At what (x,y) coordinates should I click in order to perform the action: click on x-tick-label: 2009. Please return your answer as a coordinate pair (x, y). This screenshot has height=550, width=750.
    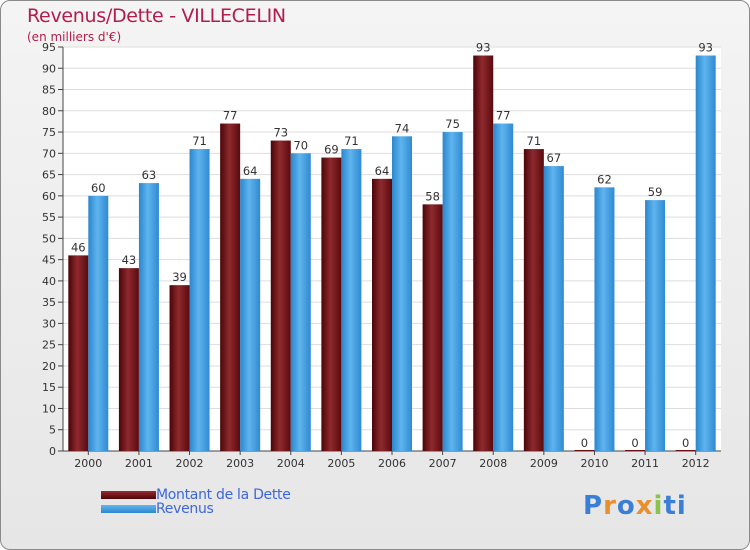
    Looking at the image, I should click on (544, 463).